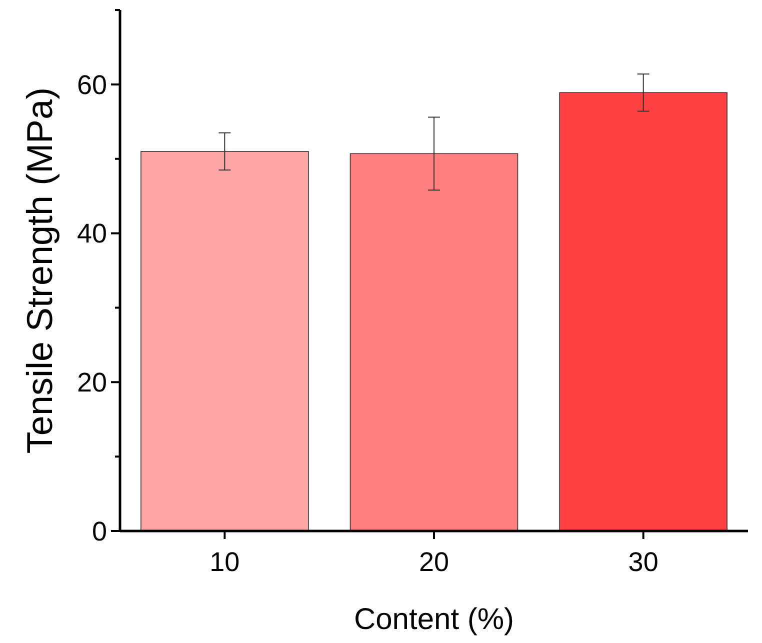  Describe the element at coordinates (225, 562) in the screenshot. I see `x-tick-label: 10` at that location.